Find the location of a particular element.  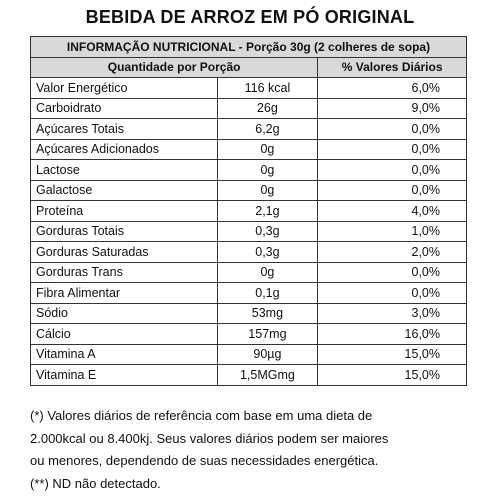

table-cell: Vitamina E is located at coordinates (124, 375).